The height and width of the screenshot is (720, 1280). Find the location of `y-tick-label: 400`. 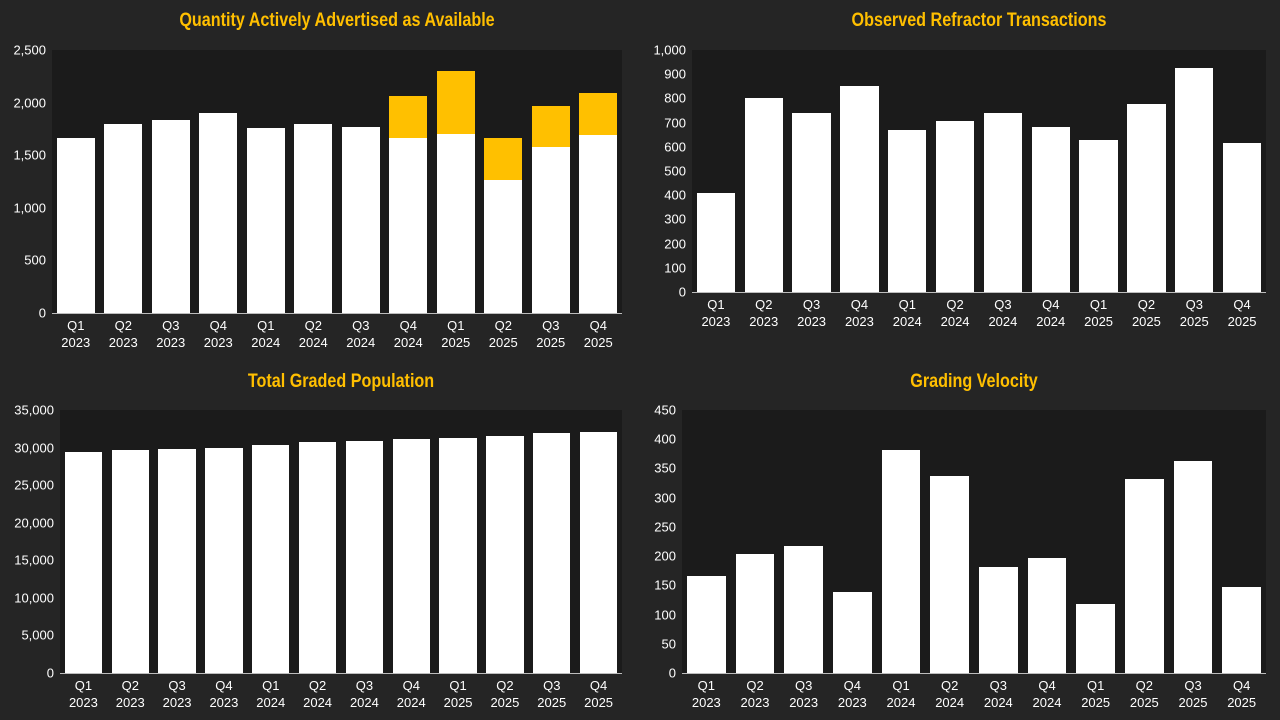

y-tick-label: 400 is located at coordinates (665, 439).